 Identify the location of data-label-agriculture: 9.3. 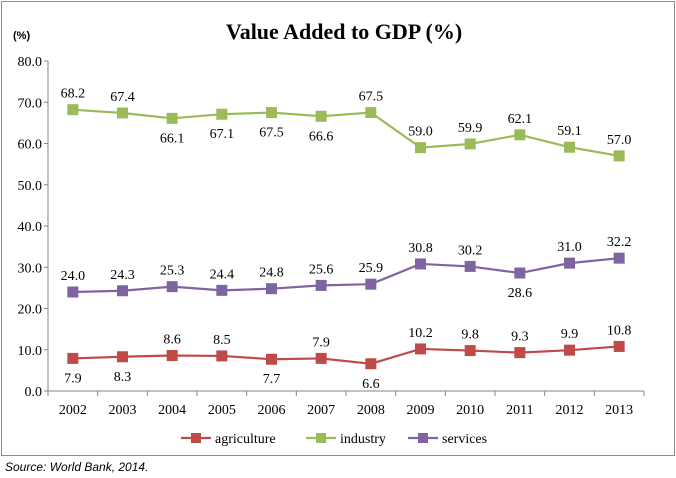
(520, 337).